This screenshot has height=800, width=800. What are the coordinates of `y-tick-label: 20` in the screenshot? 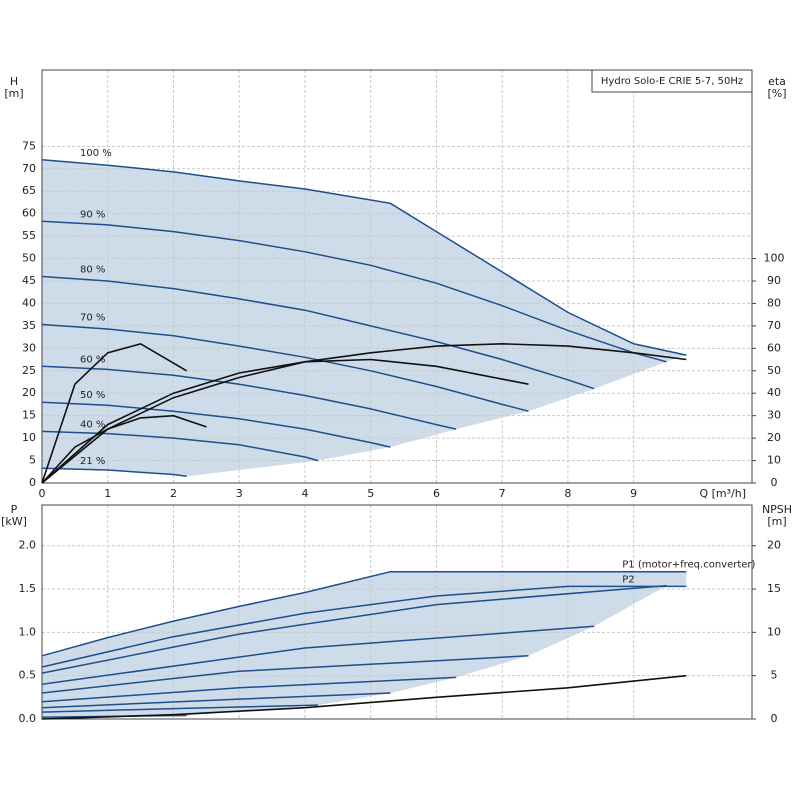 It's located at (29, 392).